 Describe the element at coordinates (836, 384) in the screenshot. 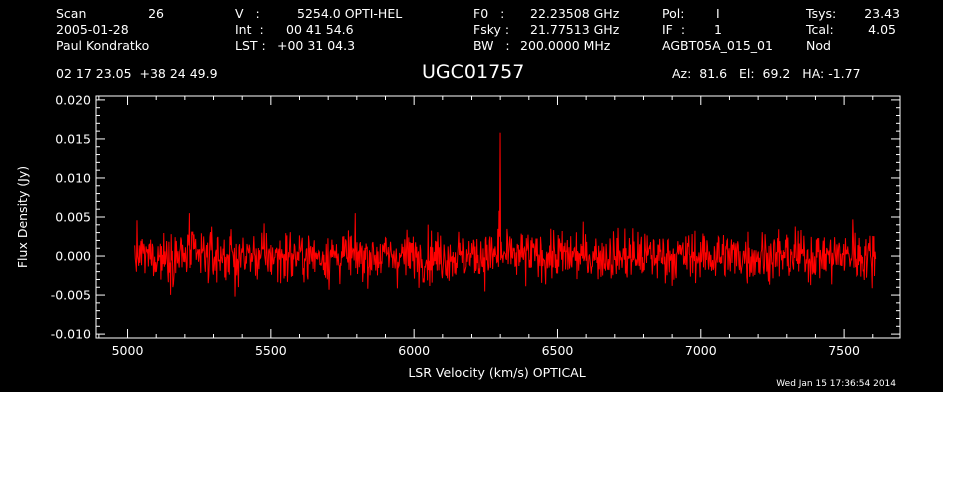

I see `plot-timestamp: Wed Jan 15 17:36:54 2014` at that location.